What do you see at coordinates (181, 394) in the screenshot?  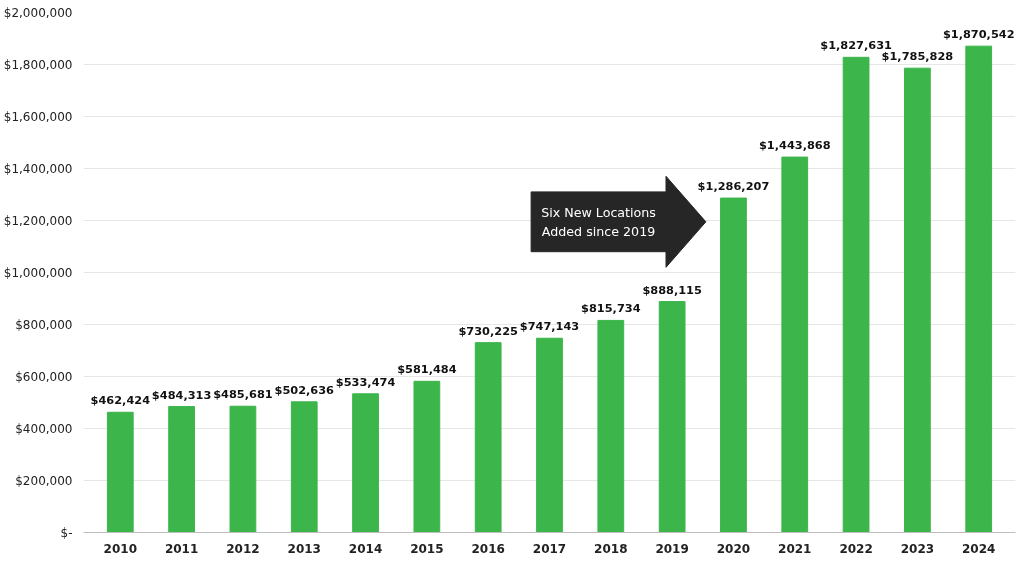 I see `data-label: $484,313` at bounding box center [181, 394].